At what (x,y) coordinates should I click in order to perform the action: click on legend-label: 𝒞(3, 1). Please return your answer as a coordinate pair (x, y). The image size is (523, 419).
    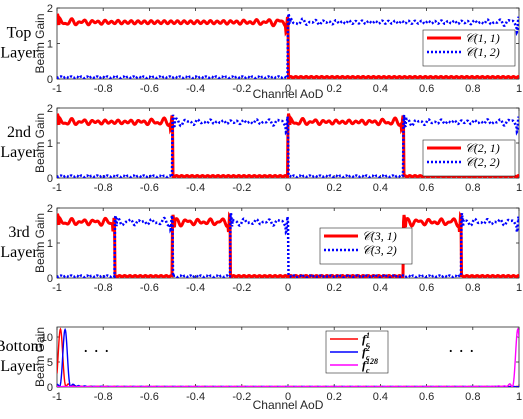
    Looking at the image, I should click on (379, 236).